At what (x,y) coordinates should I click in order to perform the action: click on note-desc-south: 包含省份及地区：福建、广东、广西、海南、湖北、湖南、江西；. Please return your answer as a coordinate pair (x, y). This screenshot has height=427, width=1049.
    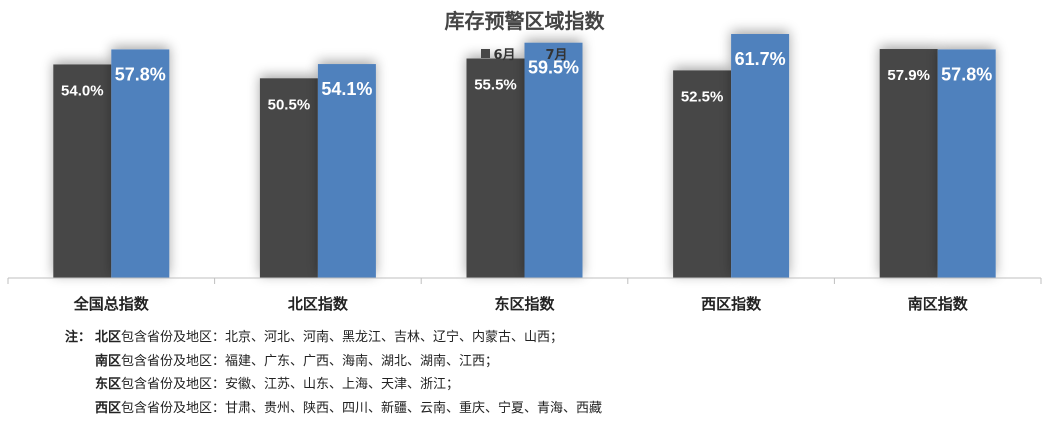
    Looking at the image, I should click on (310, 361).